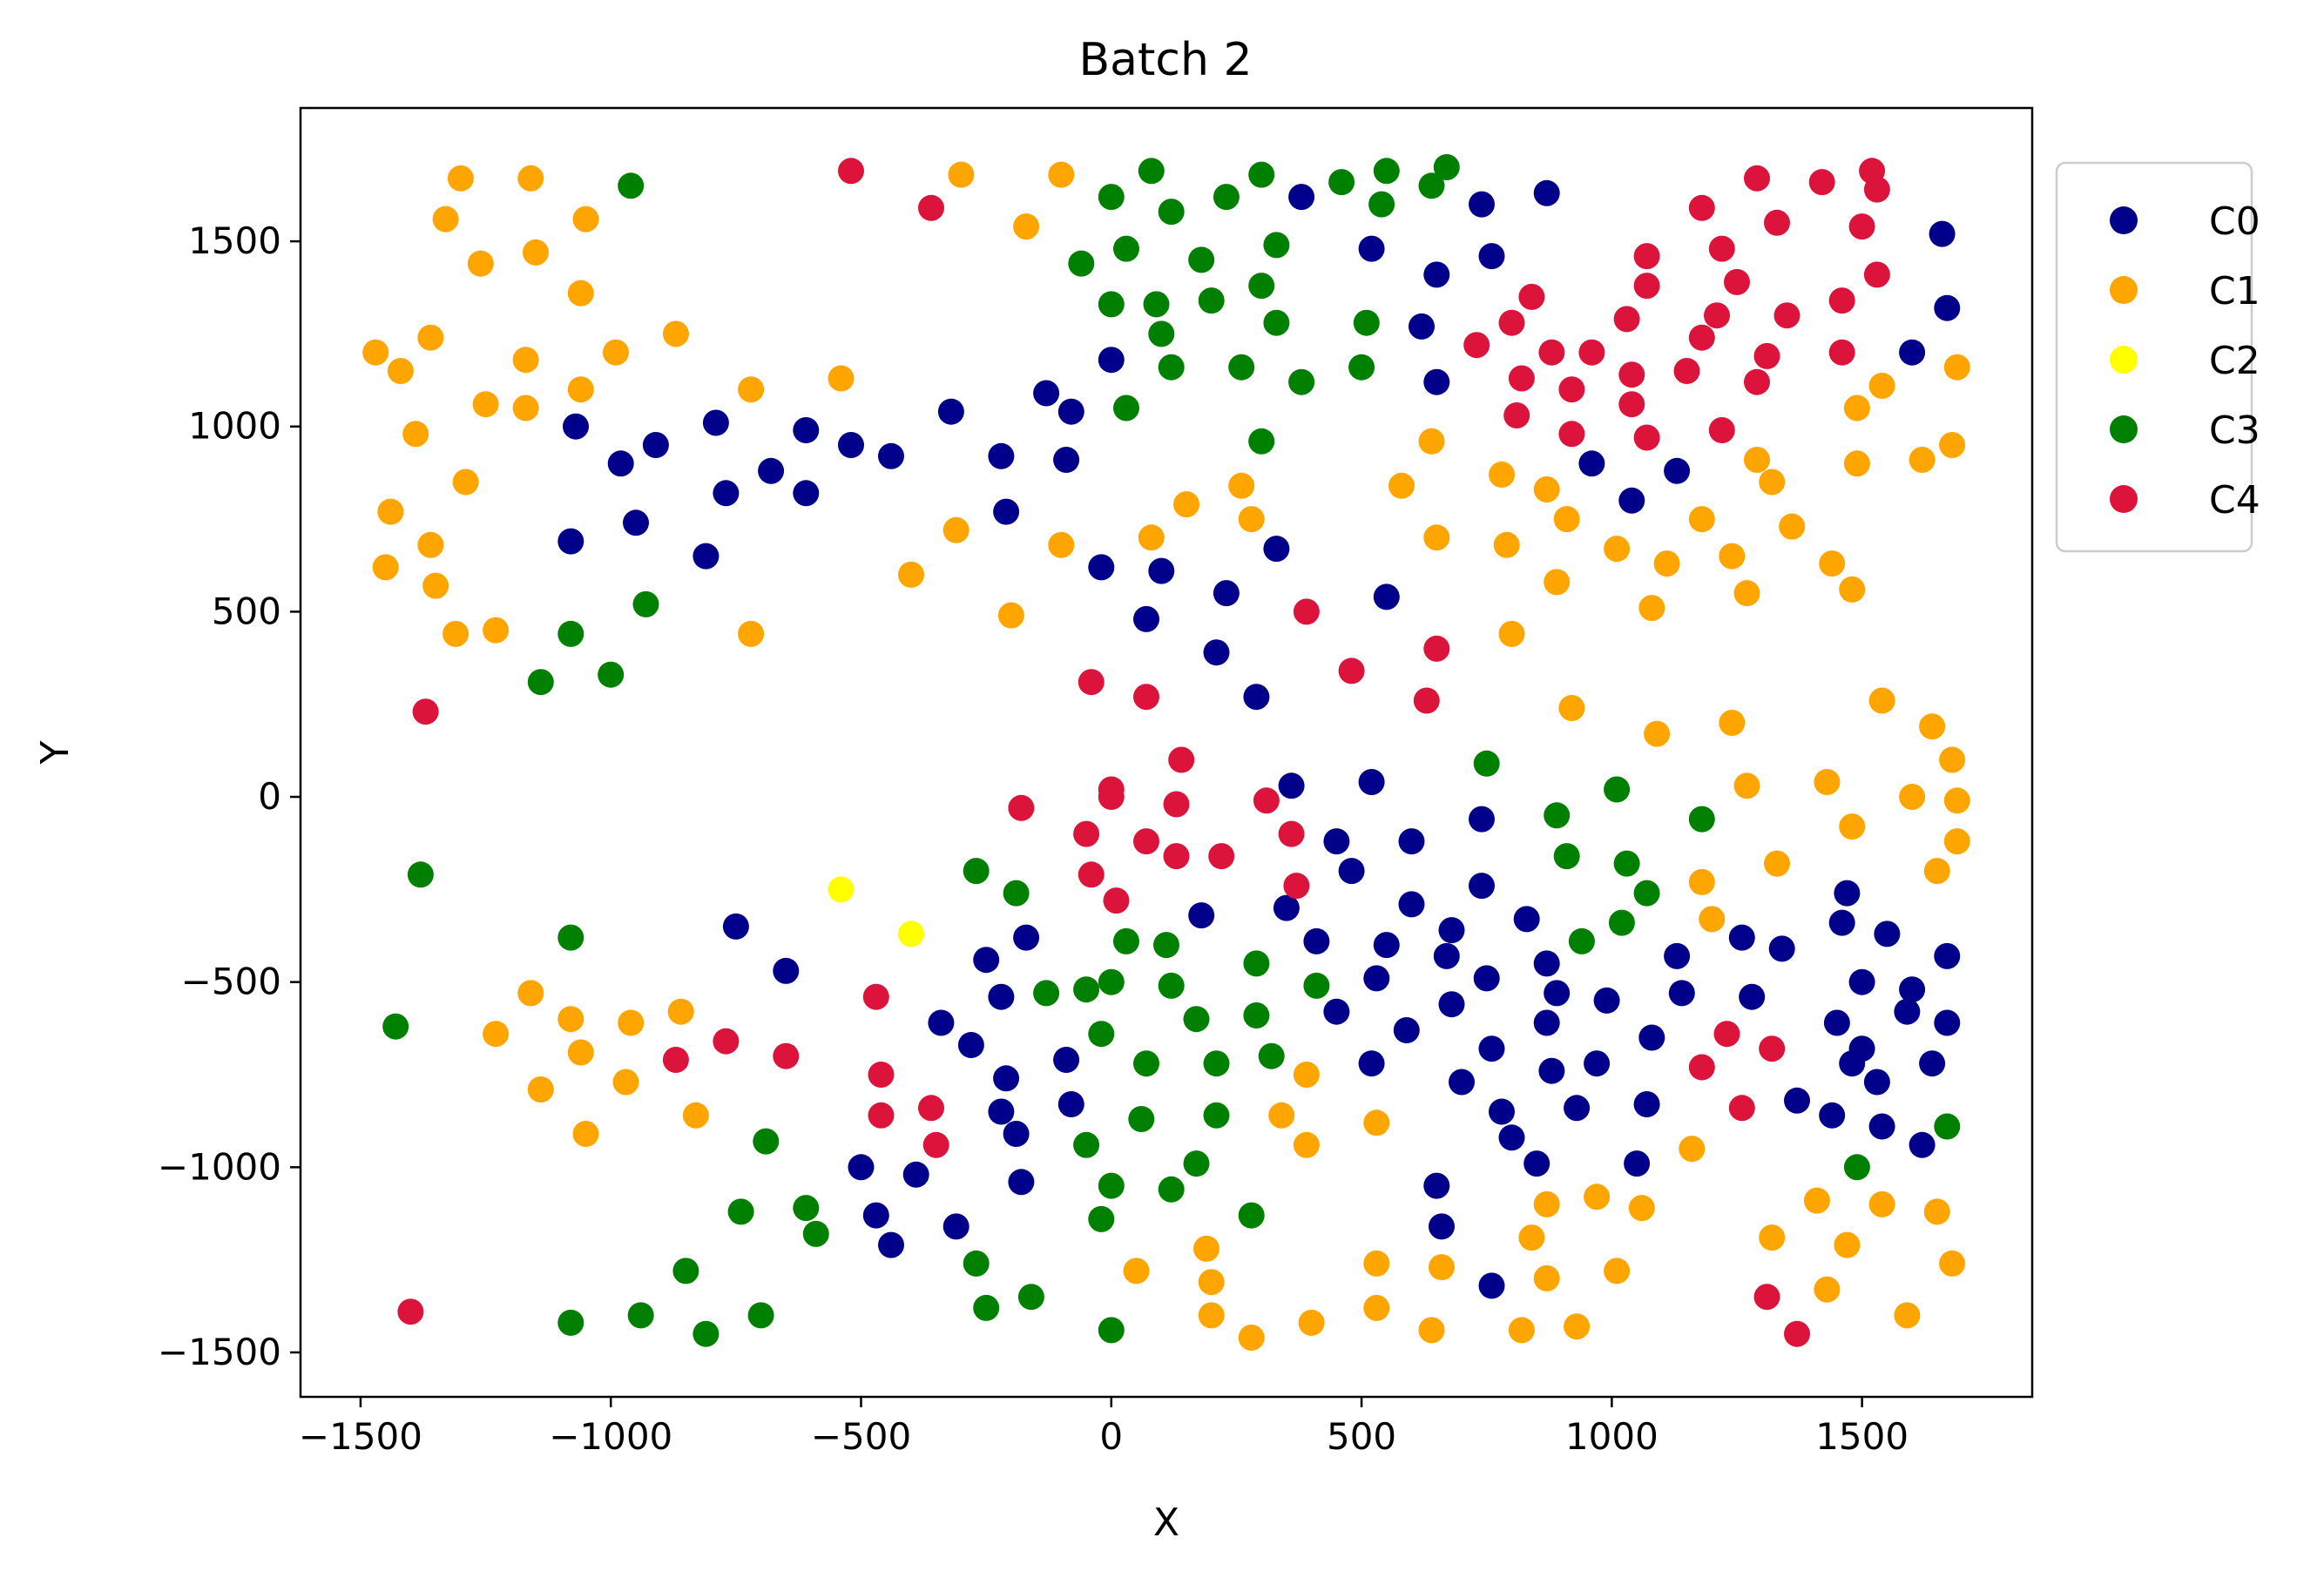 Image resolution: width=2324 pixels, height=1578 pixels. What do you see at coordinates (231, 982) in the screenshot?
I see `y-tick-label: −500` at bounding box center [231, 982].